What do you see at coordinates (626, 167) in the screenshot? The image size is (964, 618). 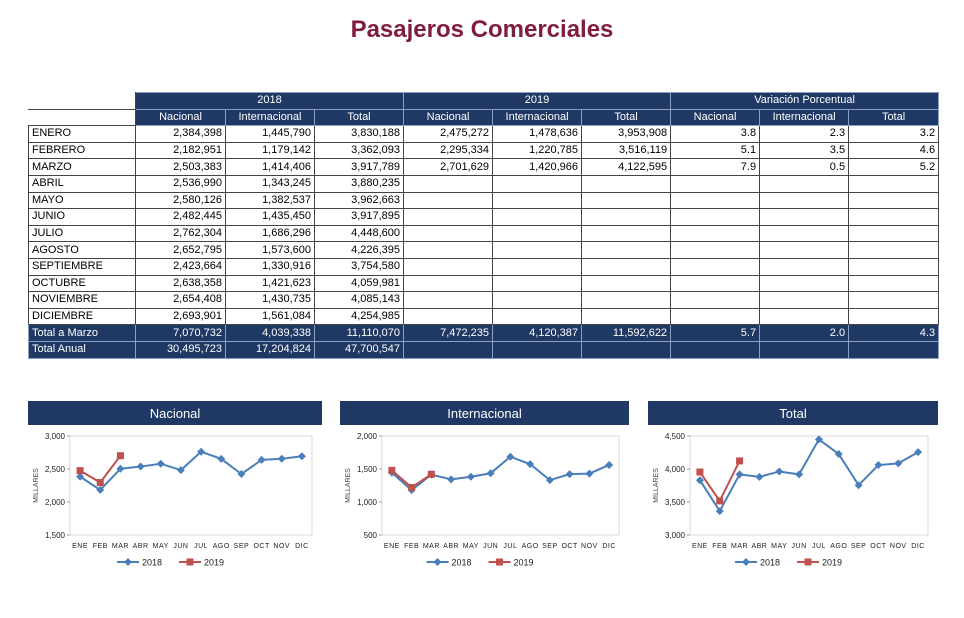 I see `cell: 4,122,595` at bounding box center [626, 167].